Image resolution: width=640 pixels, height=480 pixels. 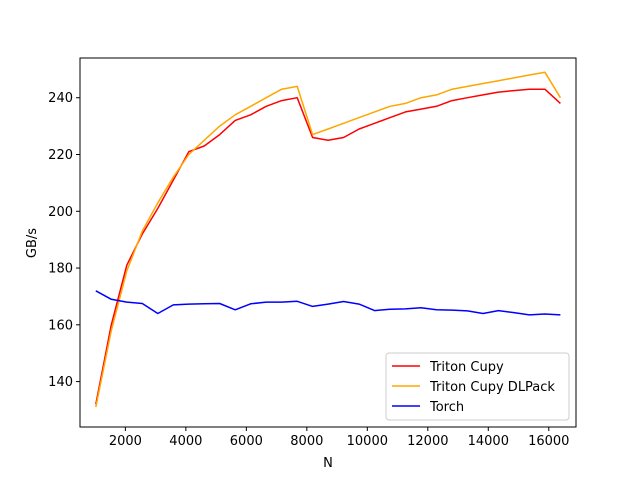 I want to click on x-tick-label: 8000, so click(x=306, y=441).